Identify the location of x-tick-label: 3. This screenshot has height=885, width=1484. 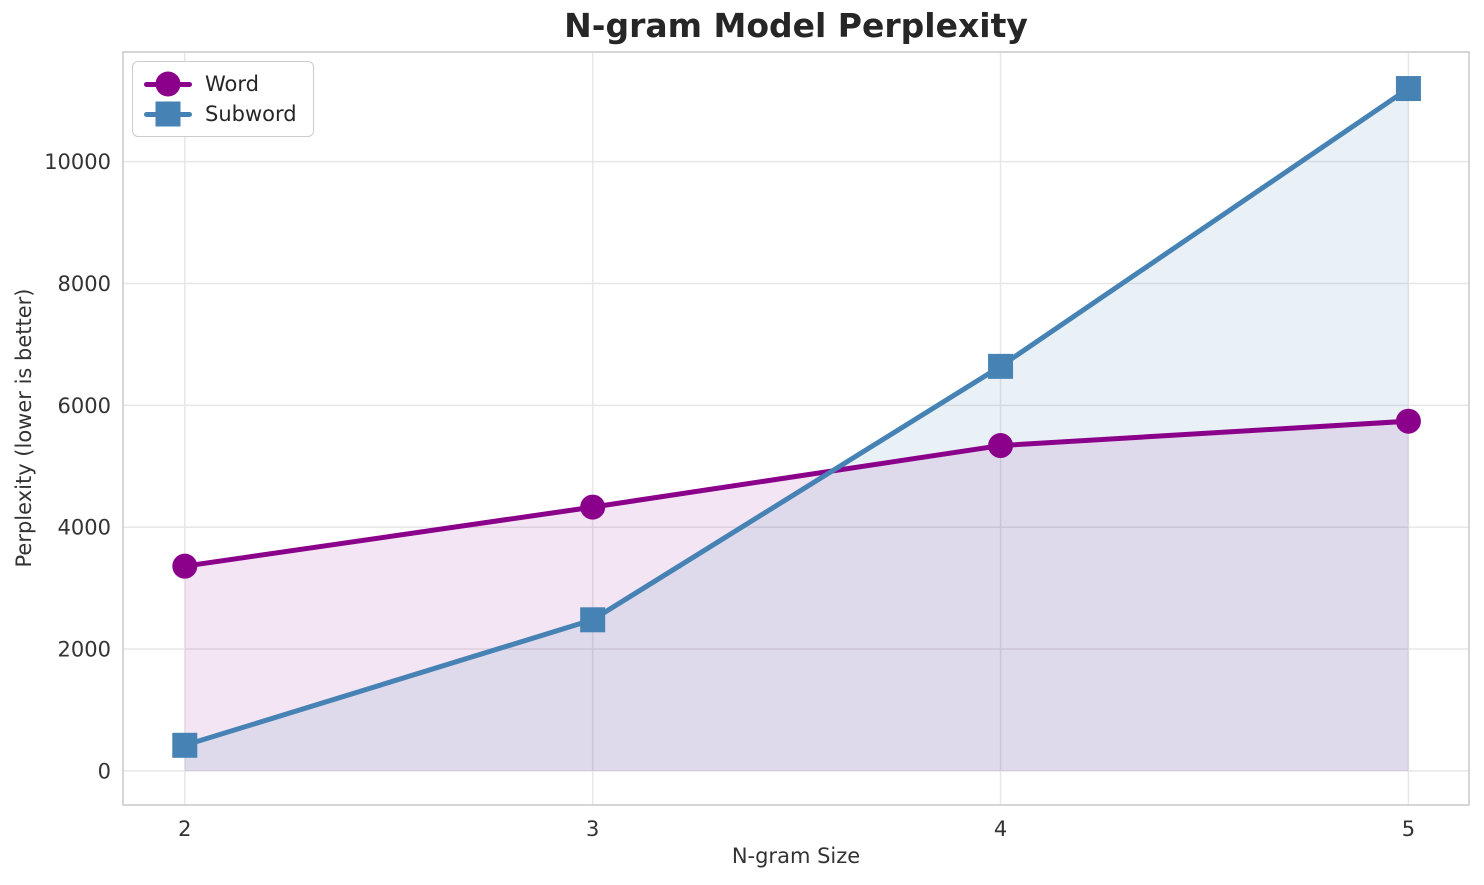
(592, 829).